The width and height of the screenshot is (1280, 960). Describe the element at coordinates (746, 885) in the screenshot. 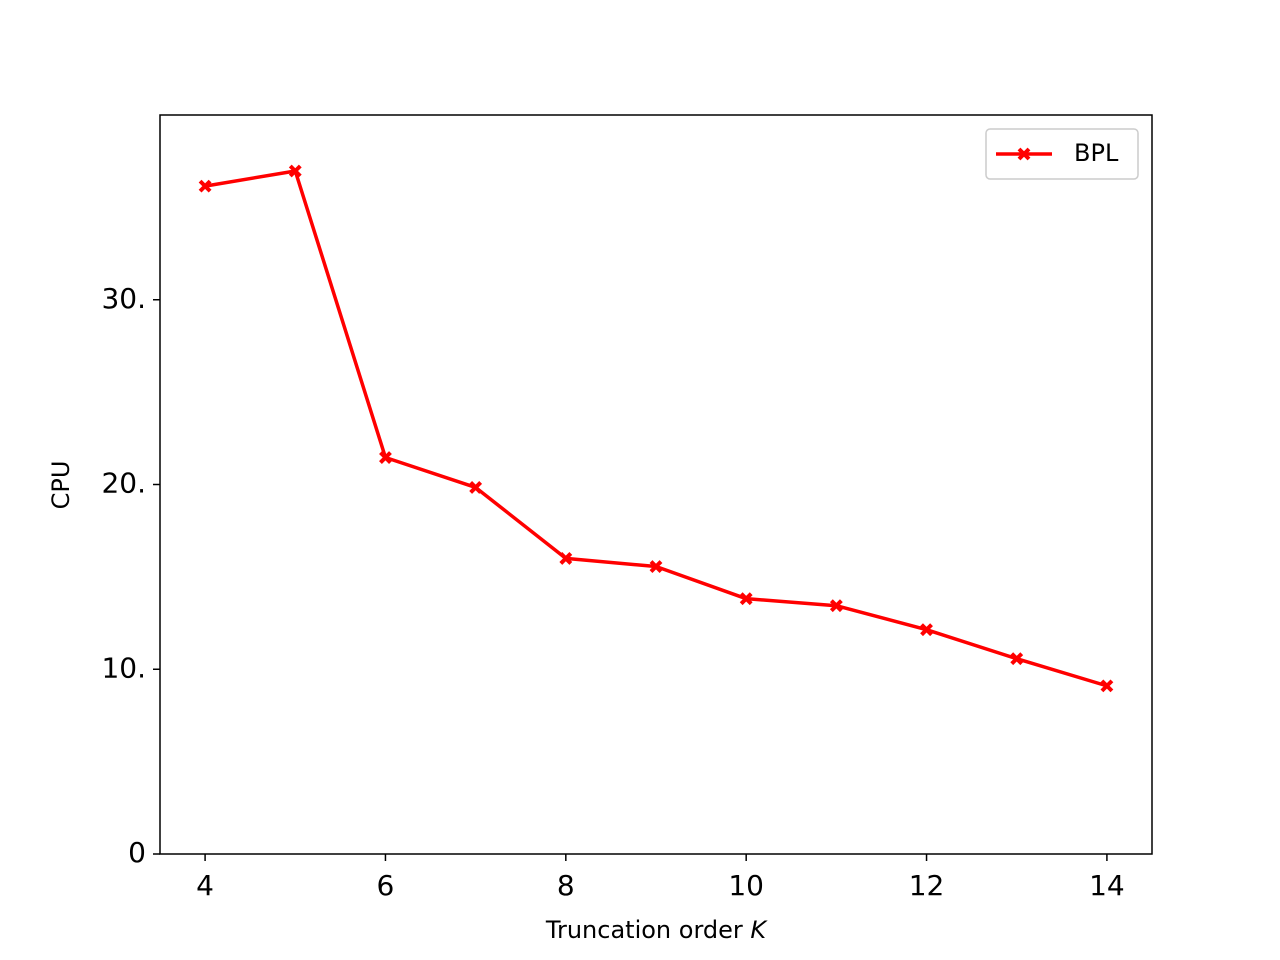

I see `x-tick-label: 10` at that location.